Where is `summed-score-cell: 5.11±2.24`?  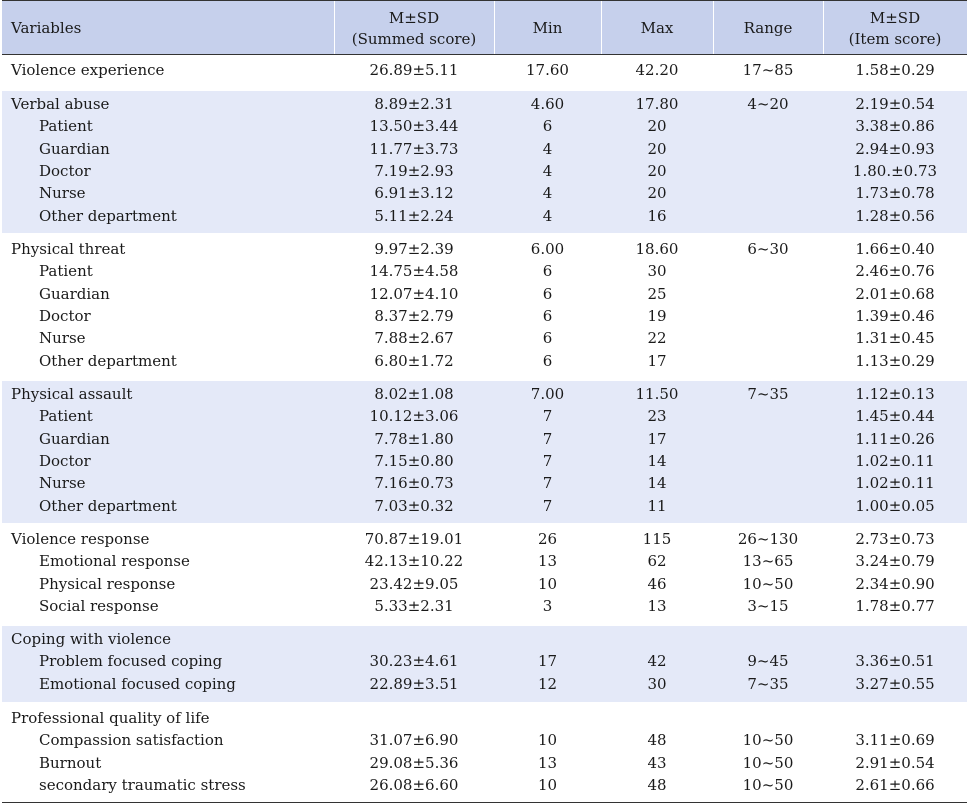
summed-score-cell: 5.11±2.24 is located at coordinates (414, 215).